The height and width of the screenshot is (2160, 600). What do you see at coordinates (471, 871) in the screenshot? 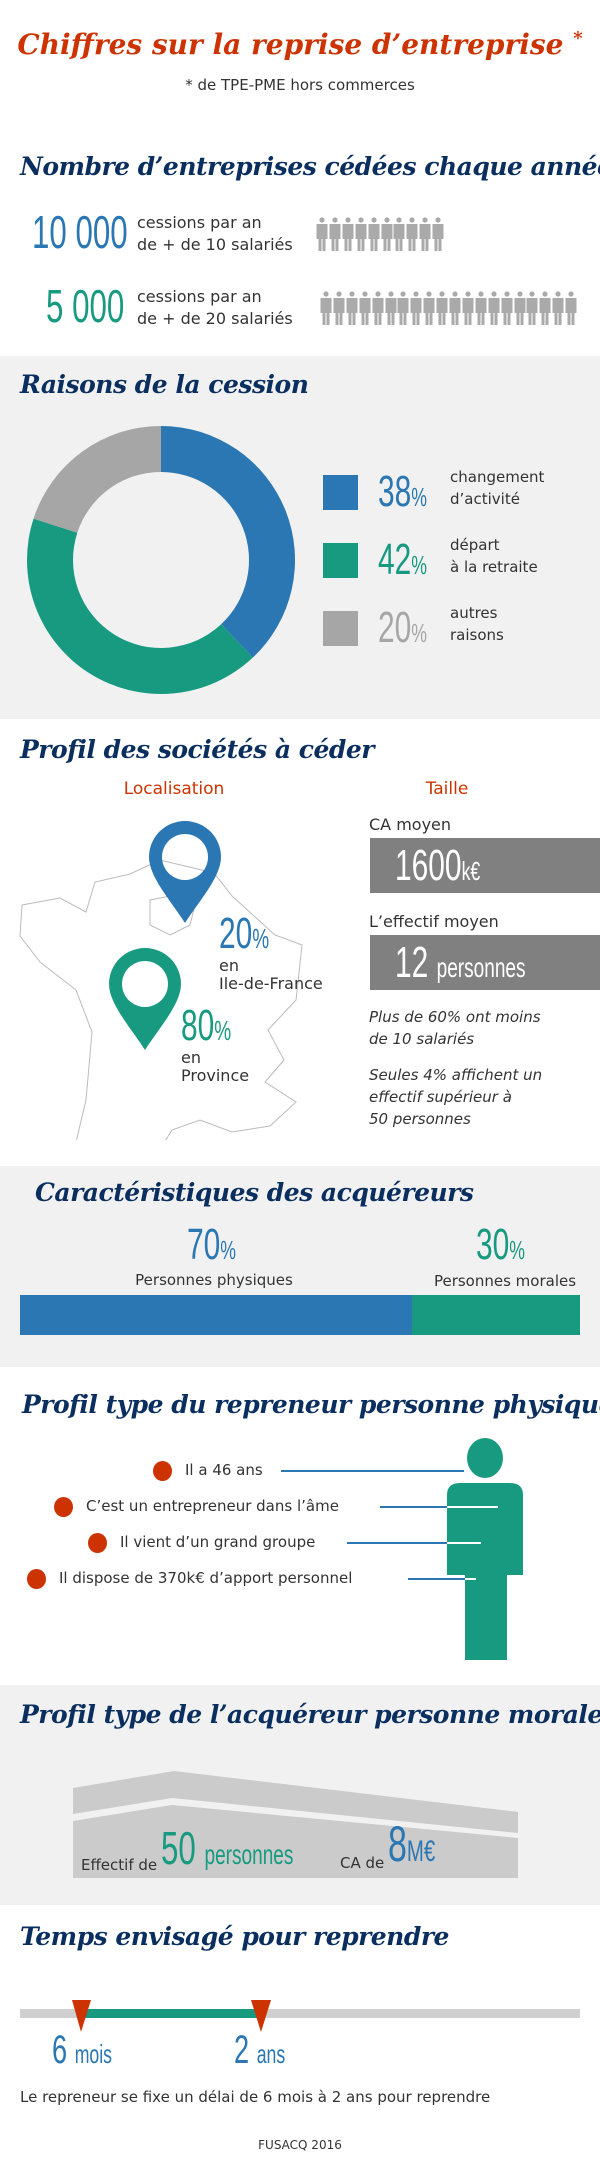
I see `ca-unit: k€` at bounding box center [471, 871].